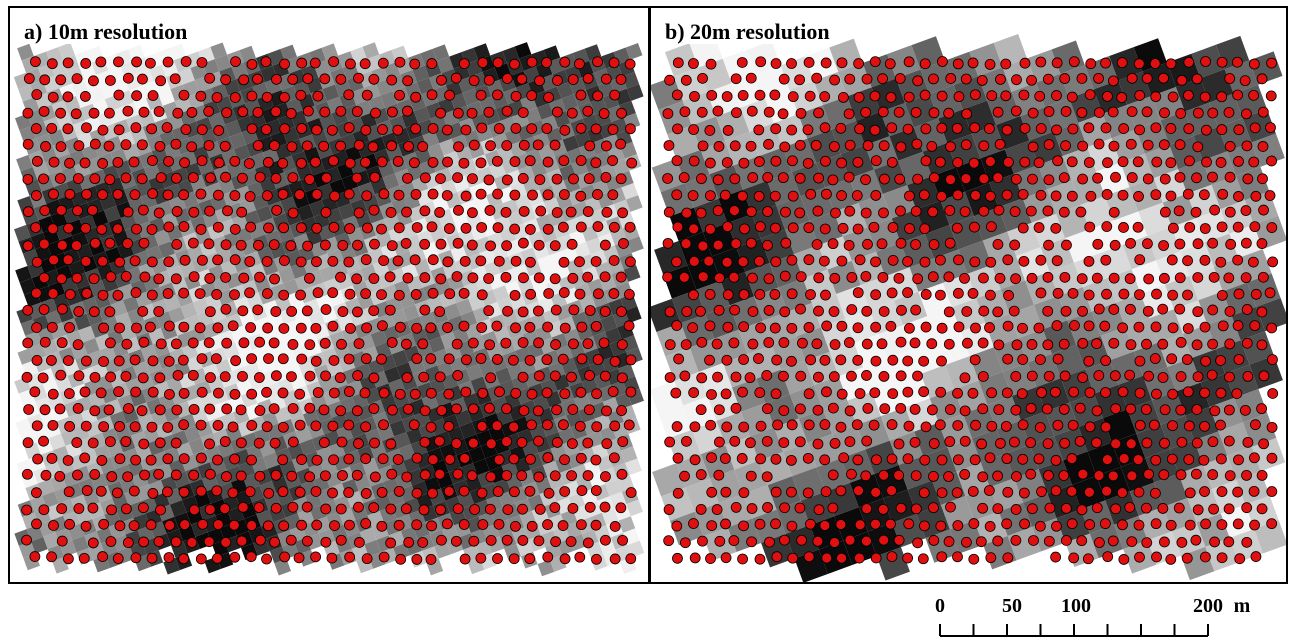 The image size is (1290, 643). Describe the element at coordinates (1242, 606) in the screenshot. I see `scale-unit-label: m` at that location.